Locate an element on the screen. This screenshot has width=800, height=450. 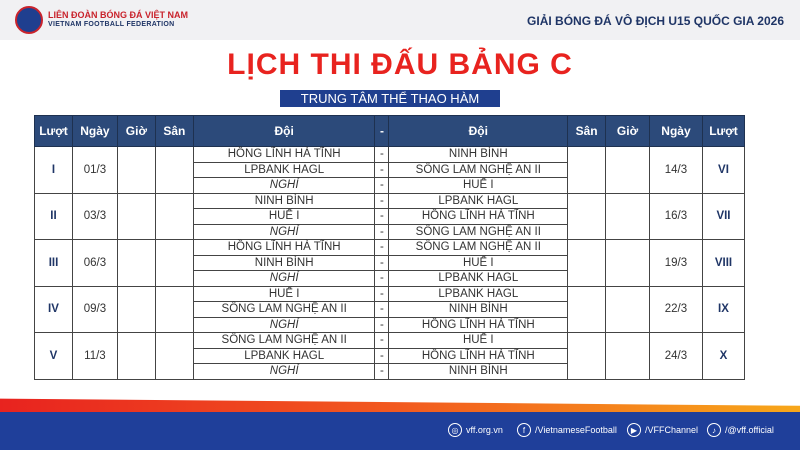
page-title: LỊCH THI ĐẤU BẢNG C is located at coordinates (400, 64).